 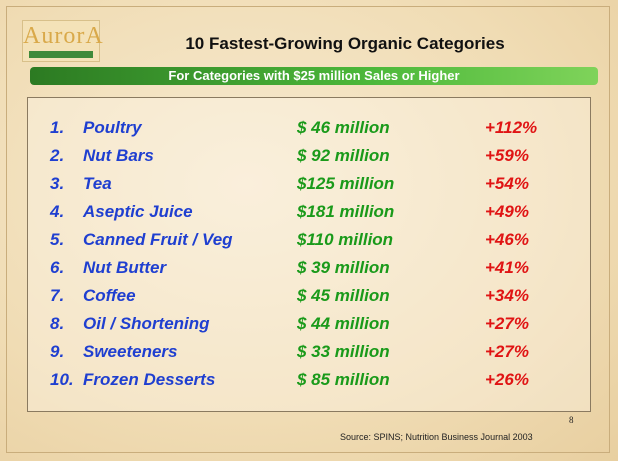 I want to click on cell-rank: 7., so click(x=57, y=295).